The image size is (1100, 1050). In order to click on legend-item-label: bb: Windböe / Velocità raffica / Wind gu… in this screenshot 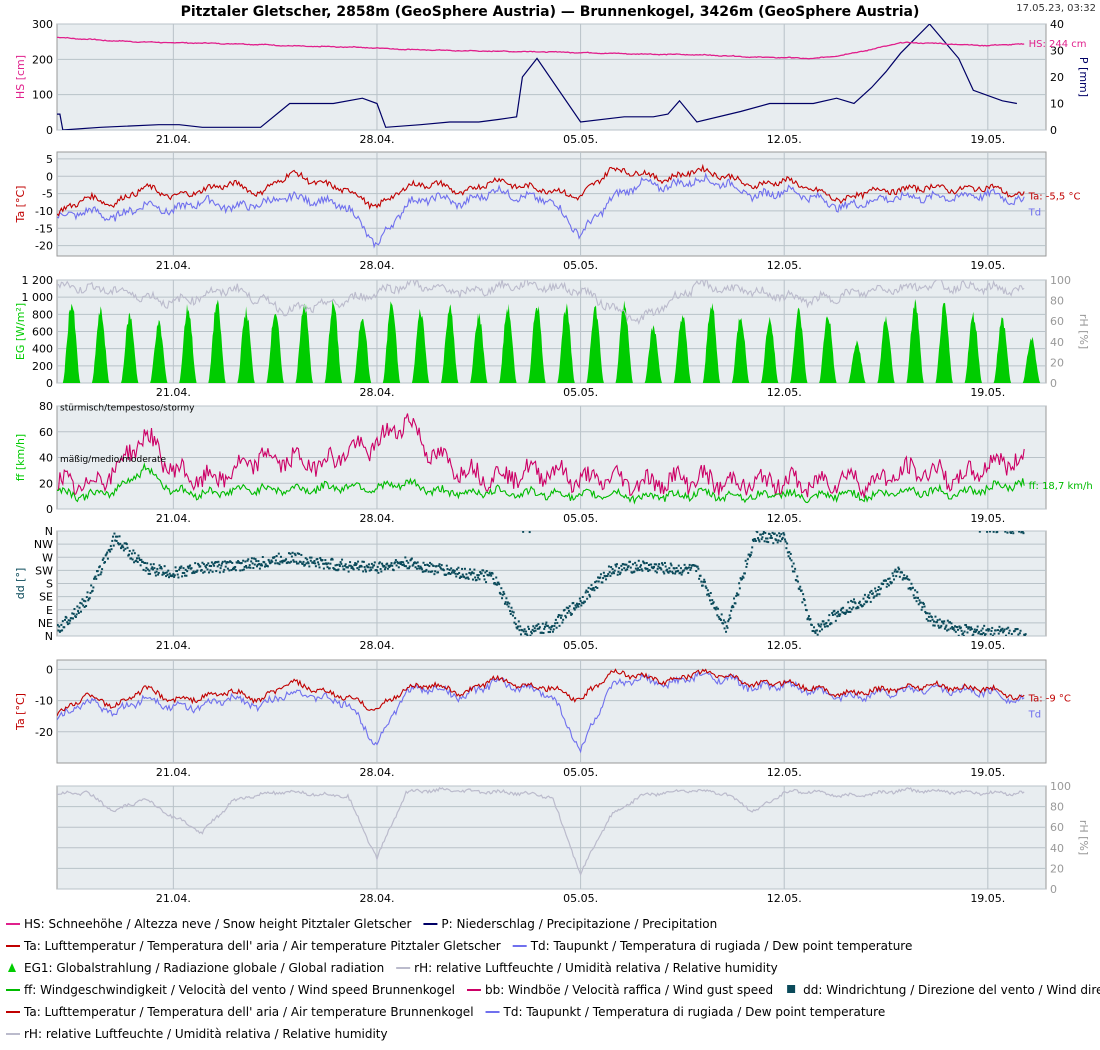, I will do `click(629, 990)`.